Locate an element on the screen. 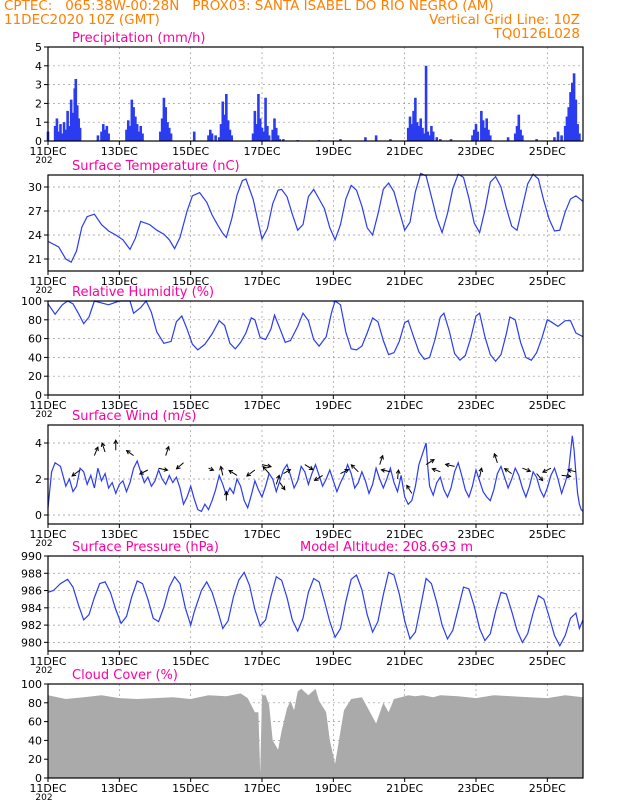  panel-title: Surface Temperature (nC) is located at coordinates (156, 166).